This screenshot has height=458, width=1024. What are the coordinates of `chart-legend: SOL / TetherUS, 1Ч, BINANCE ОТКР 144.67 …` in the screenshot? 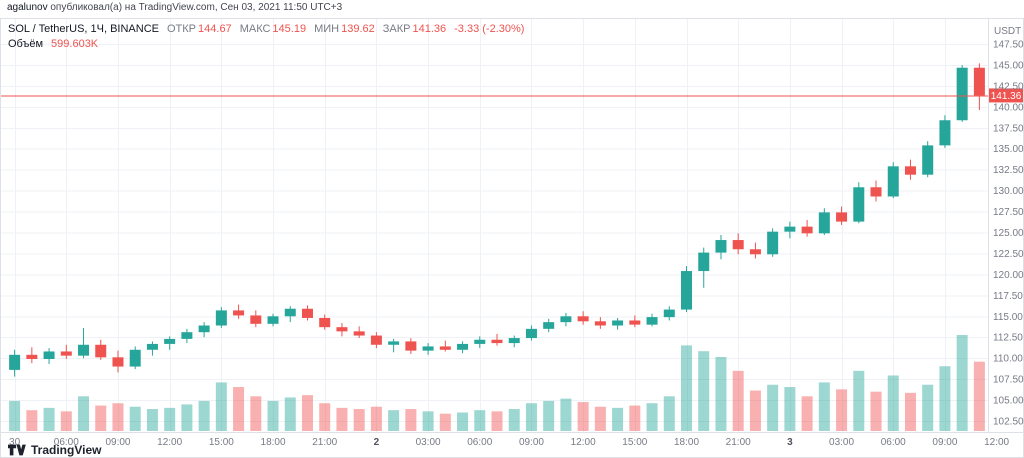 It's located at (266, 38).